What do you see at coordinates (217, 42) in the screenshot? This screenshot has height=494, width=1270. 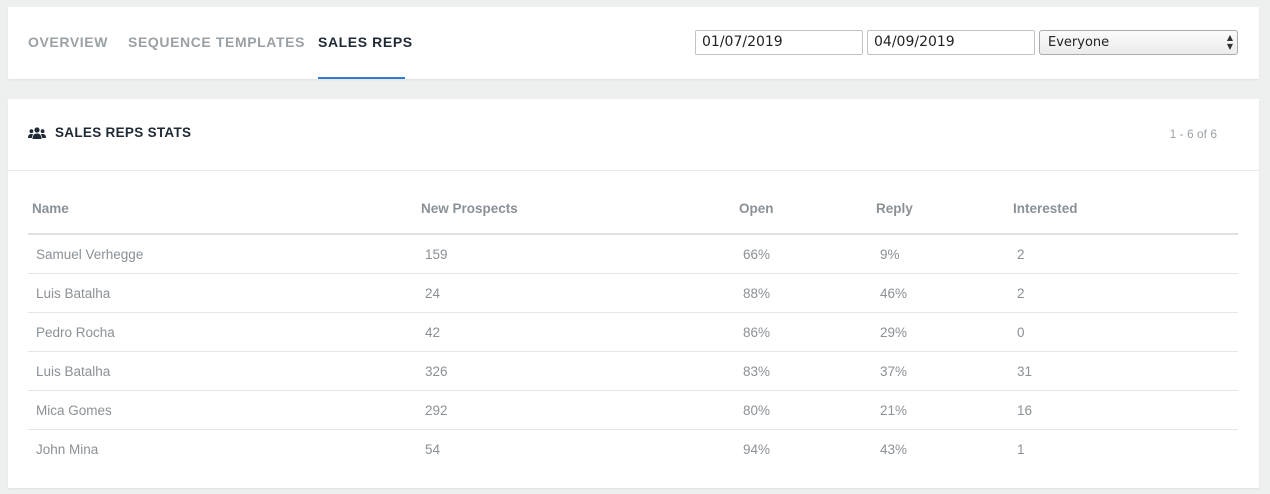 I see `tab-sequence-templates: SEQUENCE TEMPLATES` at bounding box center [217, 42].